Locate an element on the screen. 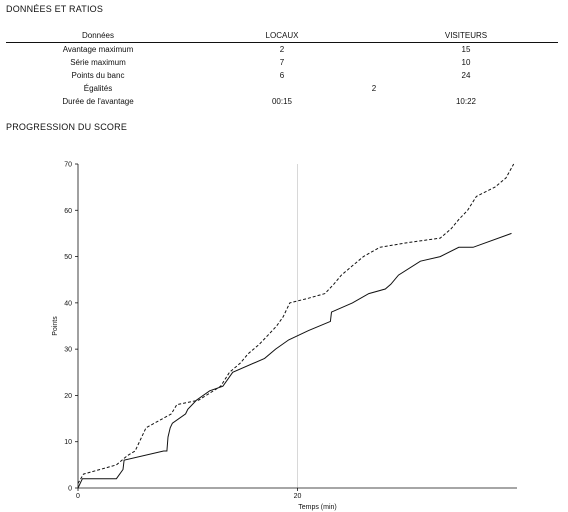  y-tick-label: 10 is located at coordinates (68, 442).